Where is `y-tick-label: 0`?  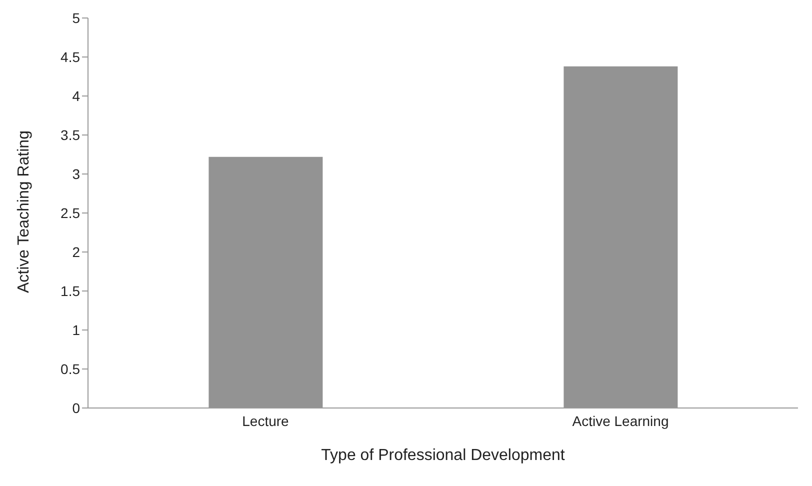
y-tick-label: 0 is located at coordinates (76, 408).